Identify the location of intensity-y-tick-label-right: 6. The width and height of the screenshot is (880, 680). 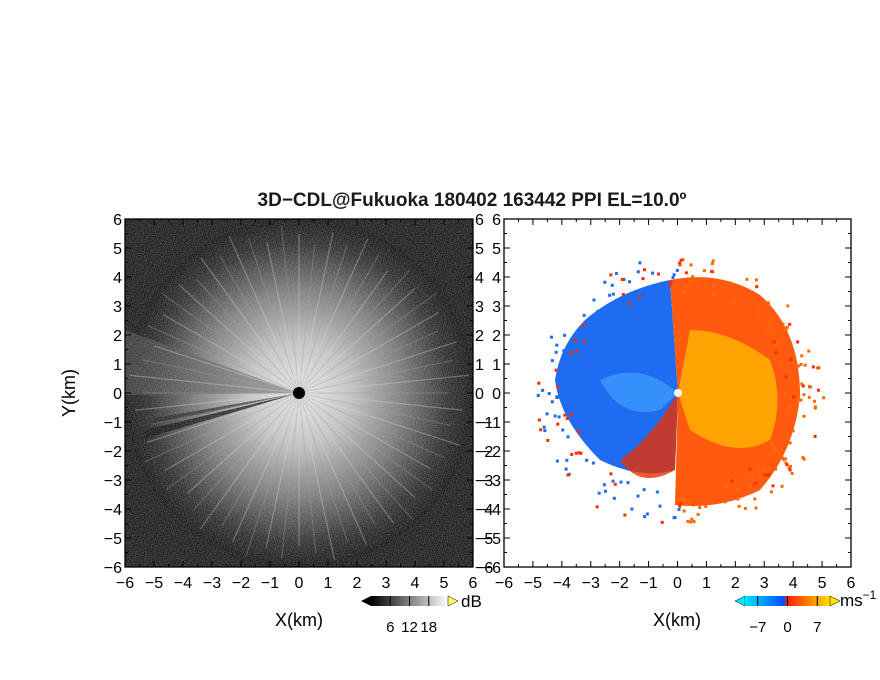
(479, 220).